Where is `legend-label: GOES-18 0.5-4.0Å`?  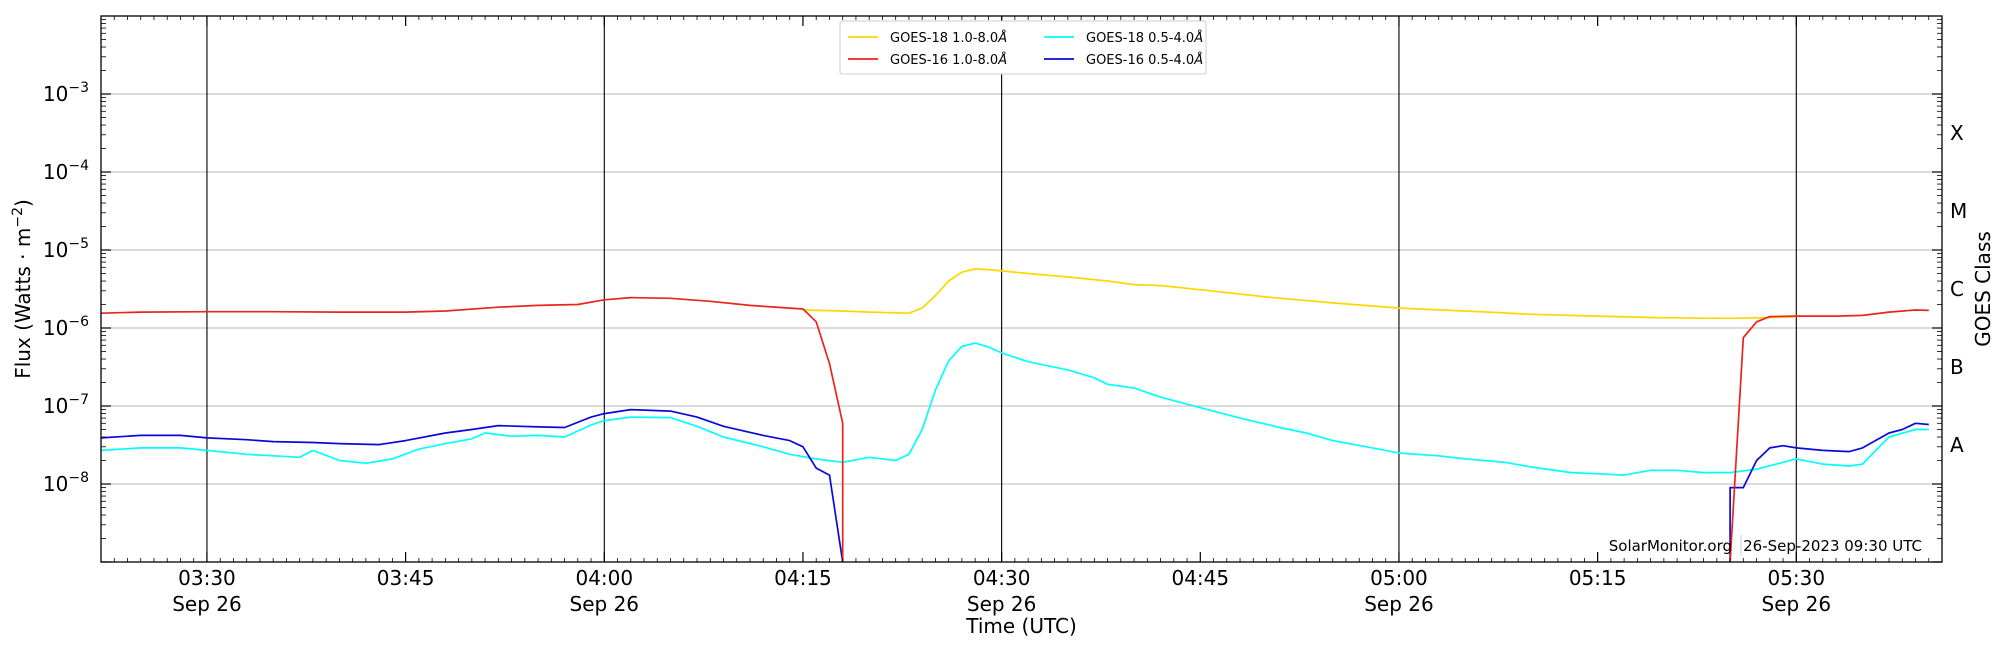 legend-label: GOES-18 0.5-4.0Å is located at coordinates (1144, 38).